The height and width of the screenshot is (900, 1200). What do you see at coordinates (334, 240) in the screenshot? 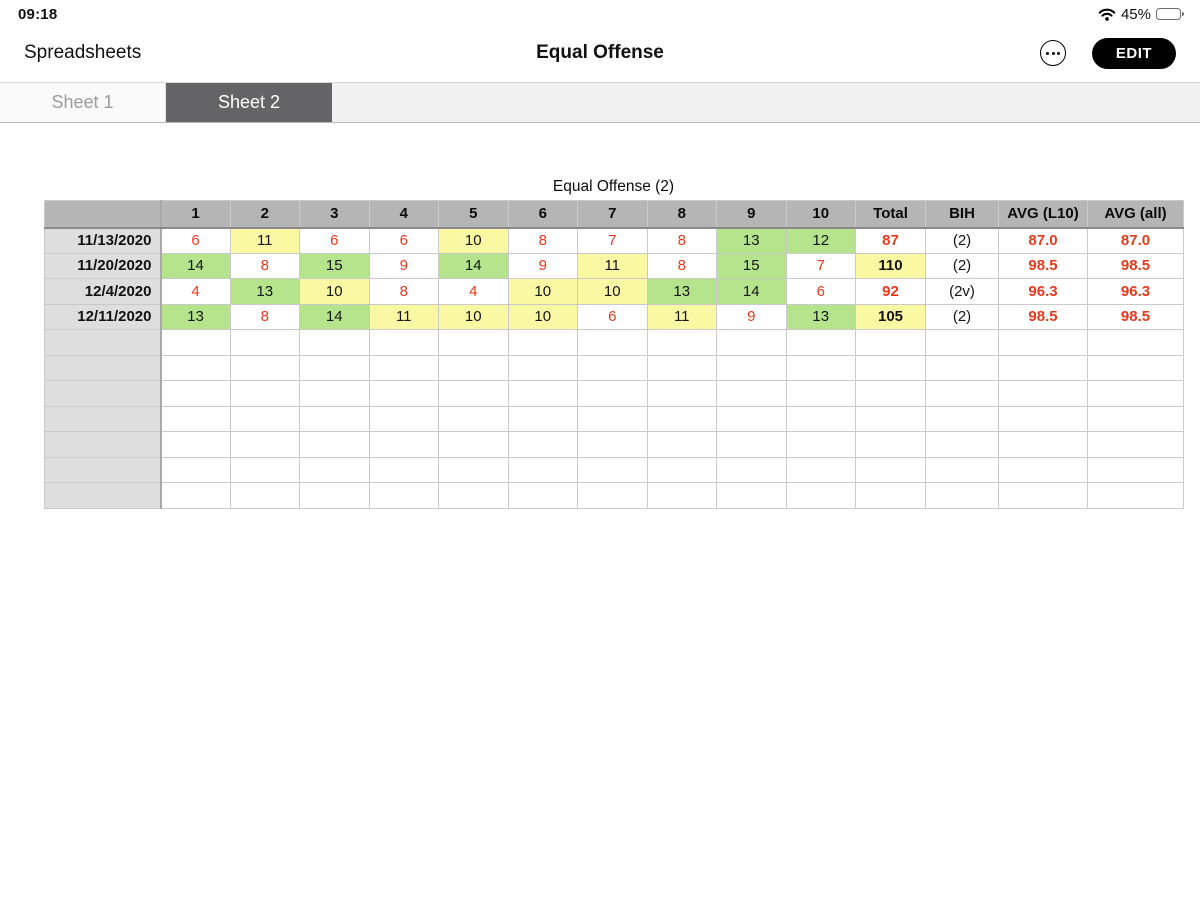
I see `score-cell: 6` at bounding box center [334, 240].